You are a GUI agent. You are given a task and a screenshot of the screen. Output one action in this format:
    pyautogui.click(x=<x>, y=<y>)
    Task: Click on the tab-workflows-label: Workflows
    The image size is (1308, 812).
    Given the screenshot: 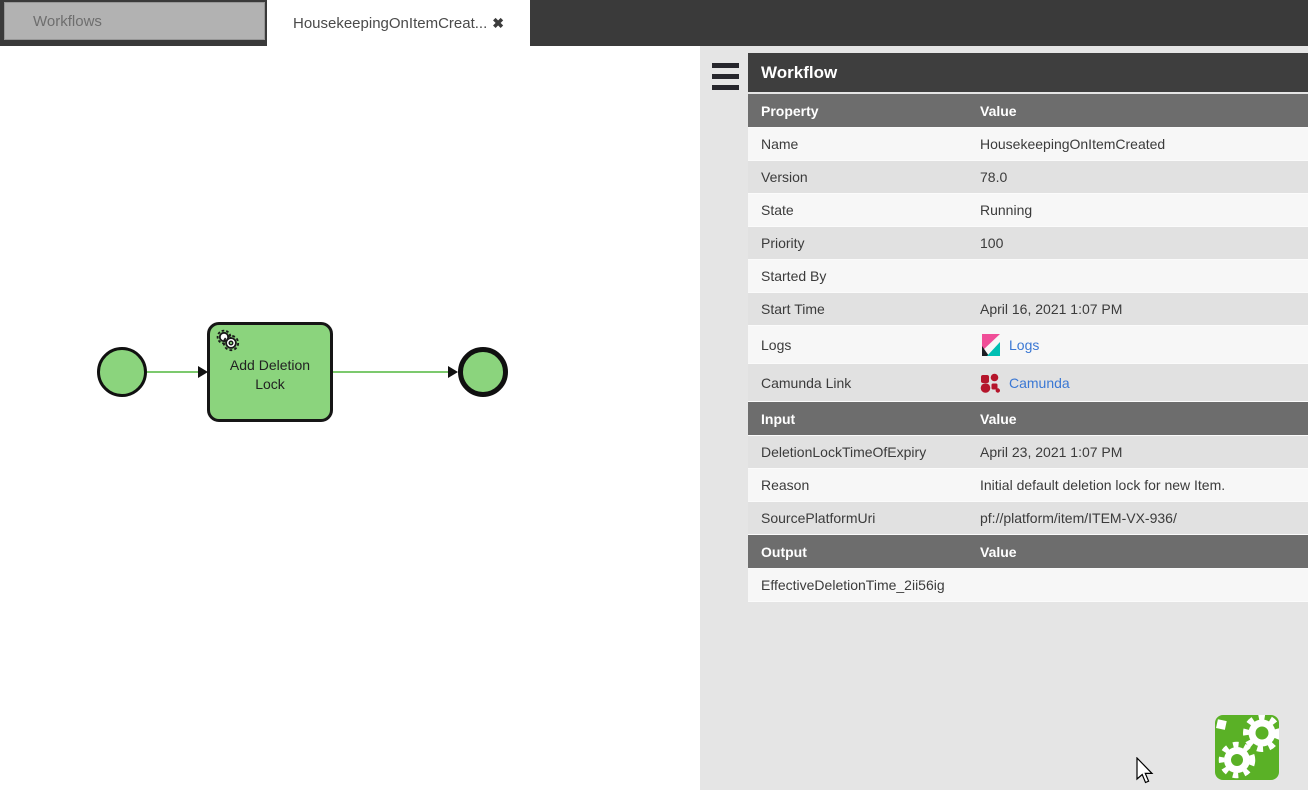 What is the action you would take?
    pyautogui.click(x=67, y=21)
    